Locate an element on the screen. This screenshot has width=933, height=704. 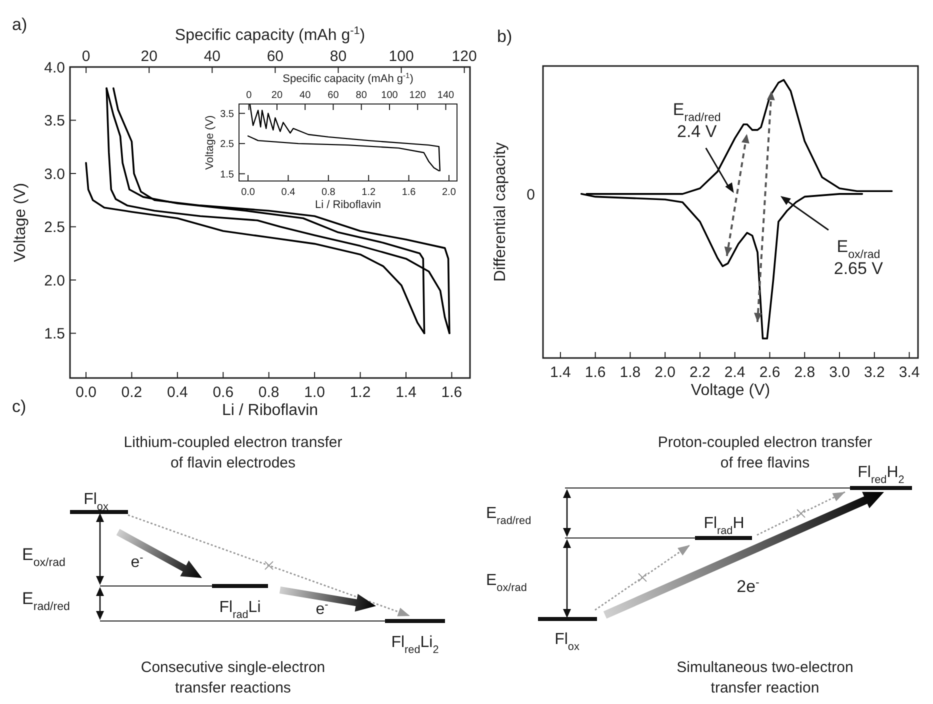
y-tick-label: 4.0 is located at coordinates (54, 67).